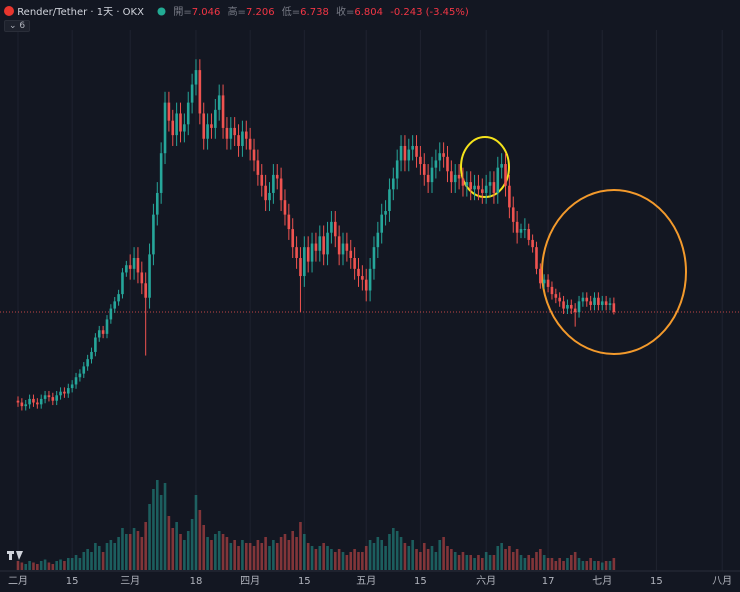 The height and width of the screenshot is (592, 740). What do you see at coordinates (9, 11) in the screenshot?
I see `symbol-icon` at bounding box center [9, 11].